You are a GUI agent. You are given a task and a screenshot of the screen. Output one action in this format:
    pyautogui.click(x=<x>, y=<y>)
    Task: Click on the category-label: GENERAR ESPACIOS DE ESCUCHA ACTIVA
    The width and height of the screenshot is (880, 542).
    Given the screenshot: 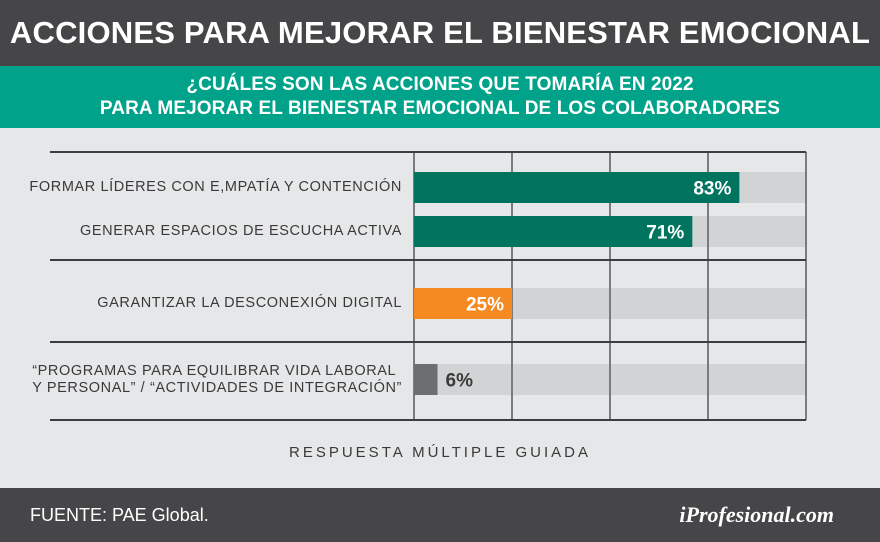 What is the action you would take?
    pyautogui.click(x=241, y=231)
    